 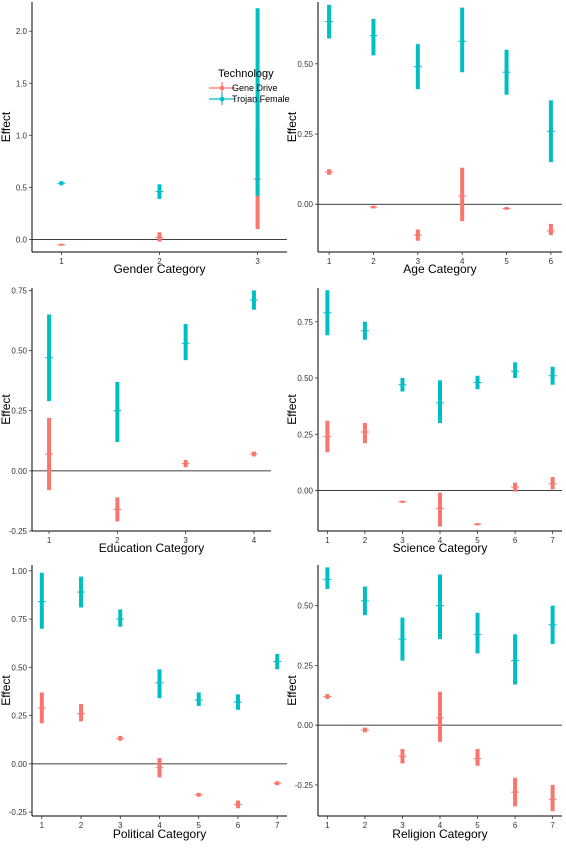 I want to click on y-tick-label: 0.5, so click(x=22, y=187).